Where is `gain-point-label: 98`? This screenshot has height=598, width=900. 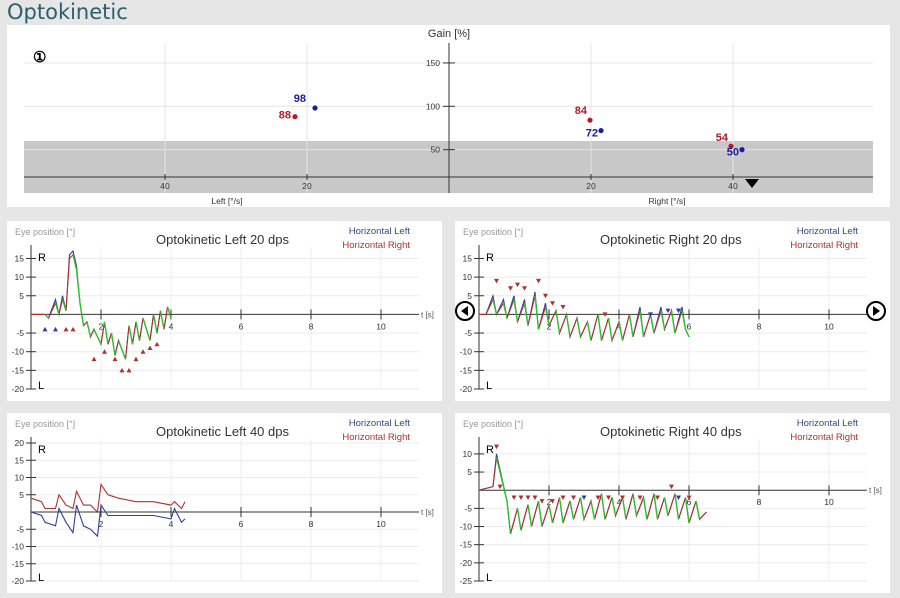
gain-point-label: 98 is located at coordinates (300, 99).